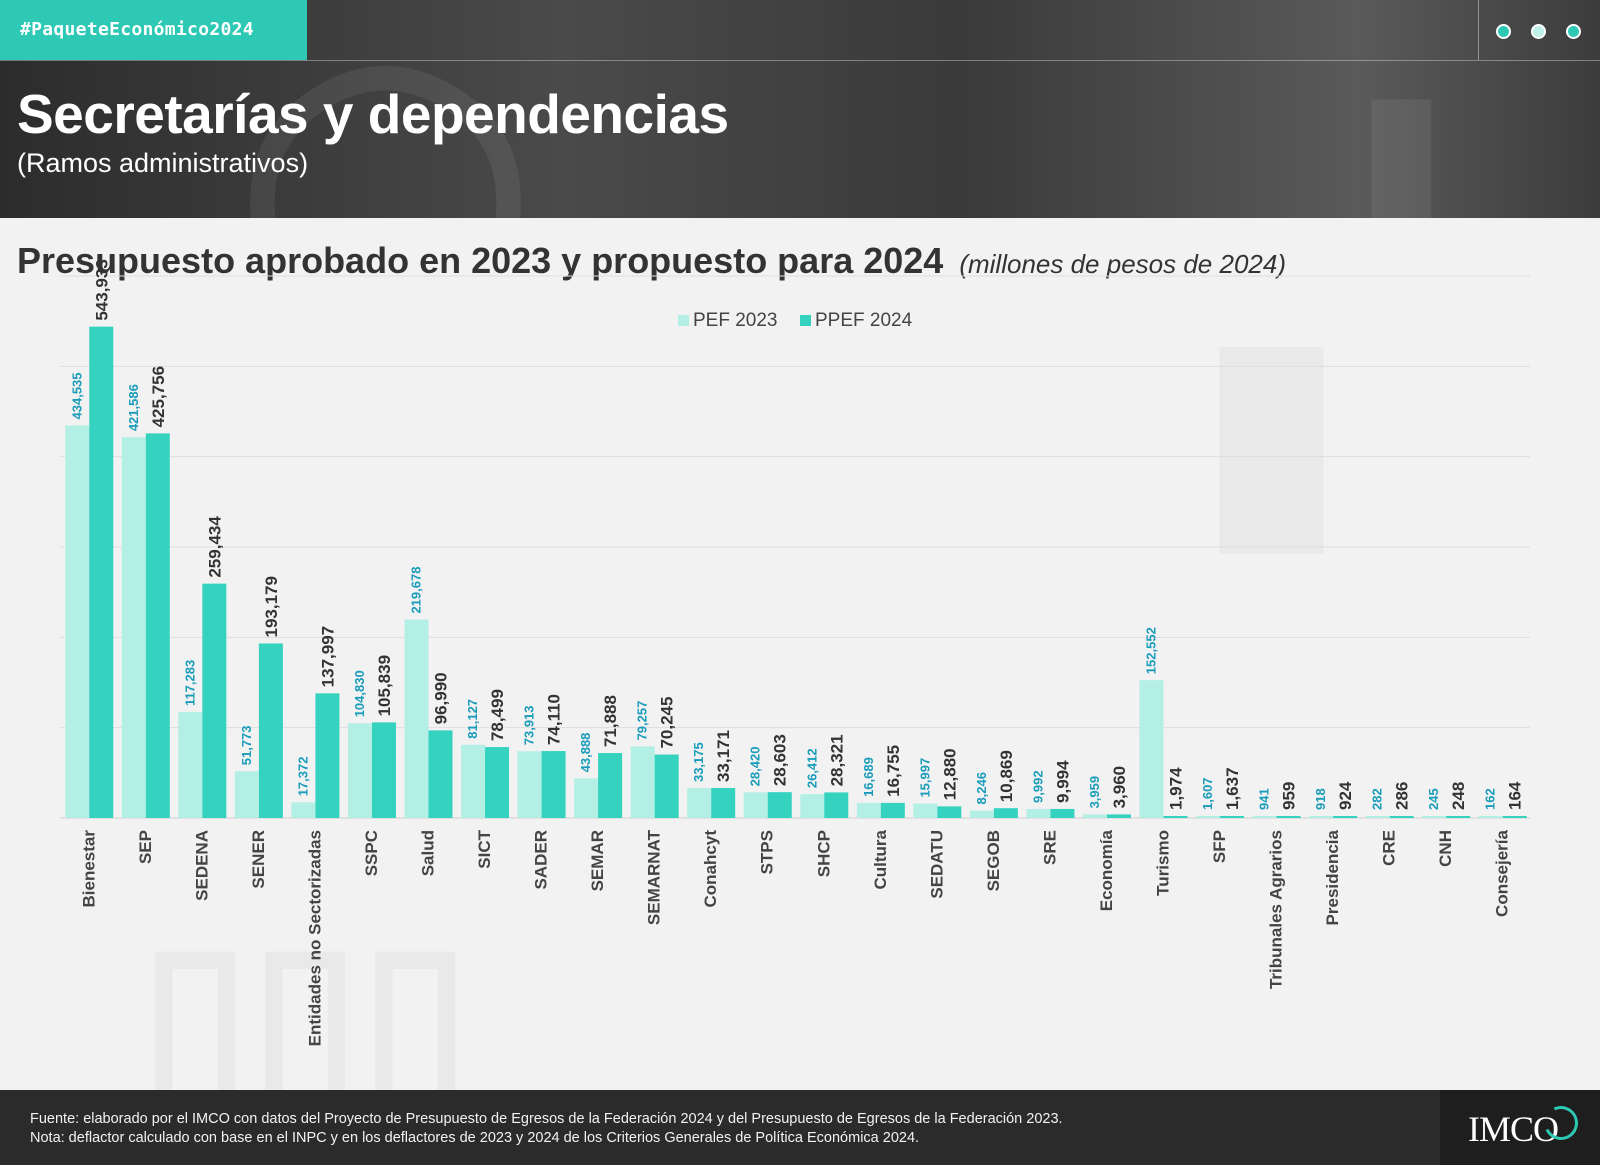 This screenshot has height=1165, width=1600. Describe the element at coordinates (101, 289) in the screenshot. I see `data-label-ppef-2024: 543,933` at that location.